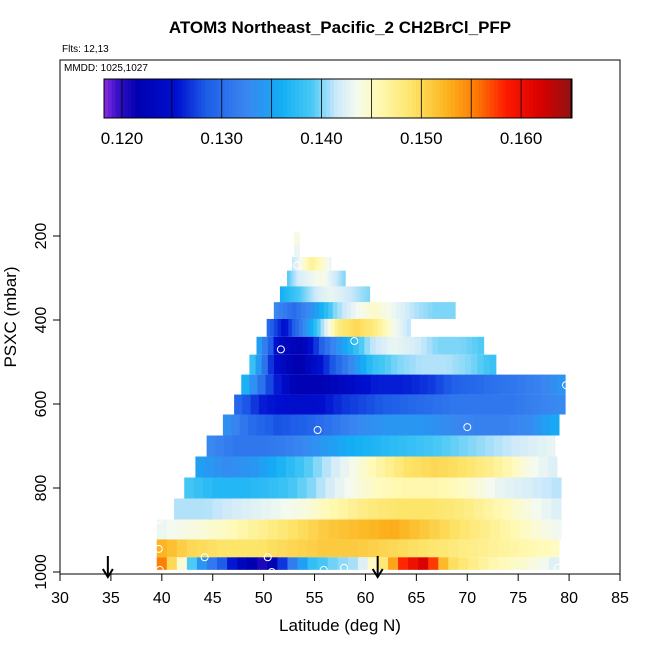 The width and height of the screenshot is (650, 650). I want to click on y-axis-label: PSXC (mbar), so click(10, 316).